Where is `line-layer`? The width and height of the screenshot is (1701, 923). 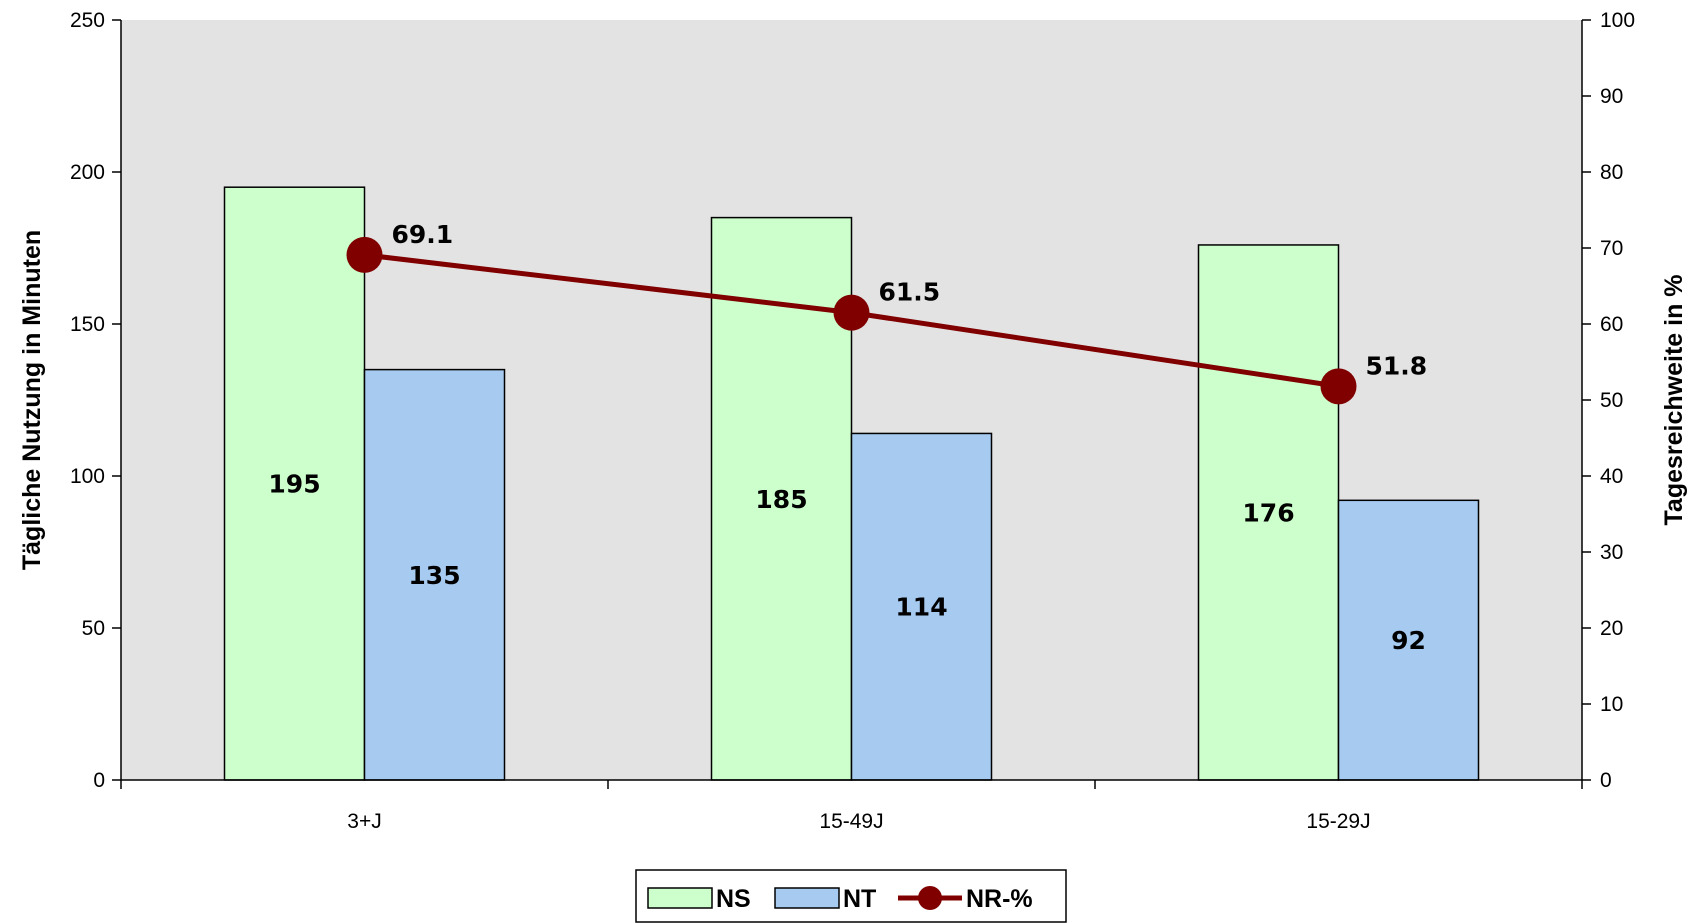 line-layer is located at coordinates (851, 320).